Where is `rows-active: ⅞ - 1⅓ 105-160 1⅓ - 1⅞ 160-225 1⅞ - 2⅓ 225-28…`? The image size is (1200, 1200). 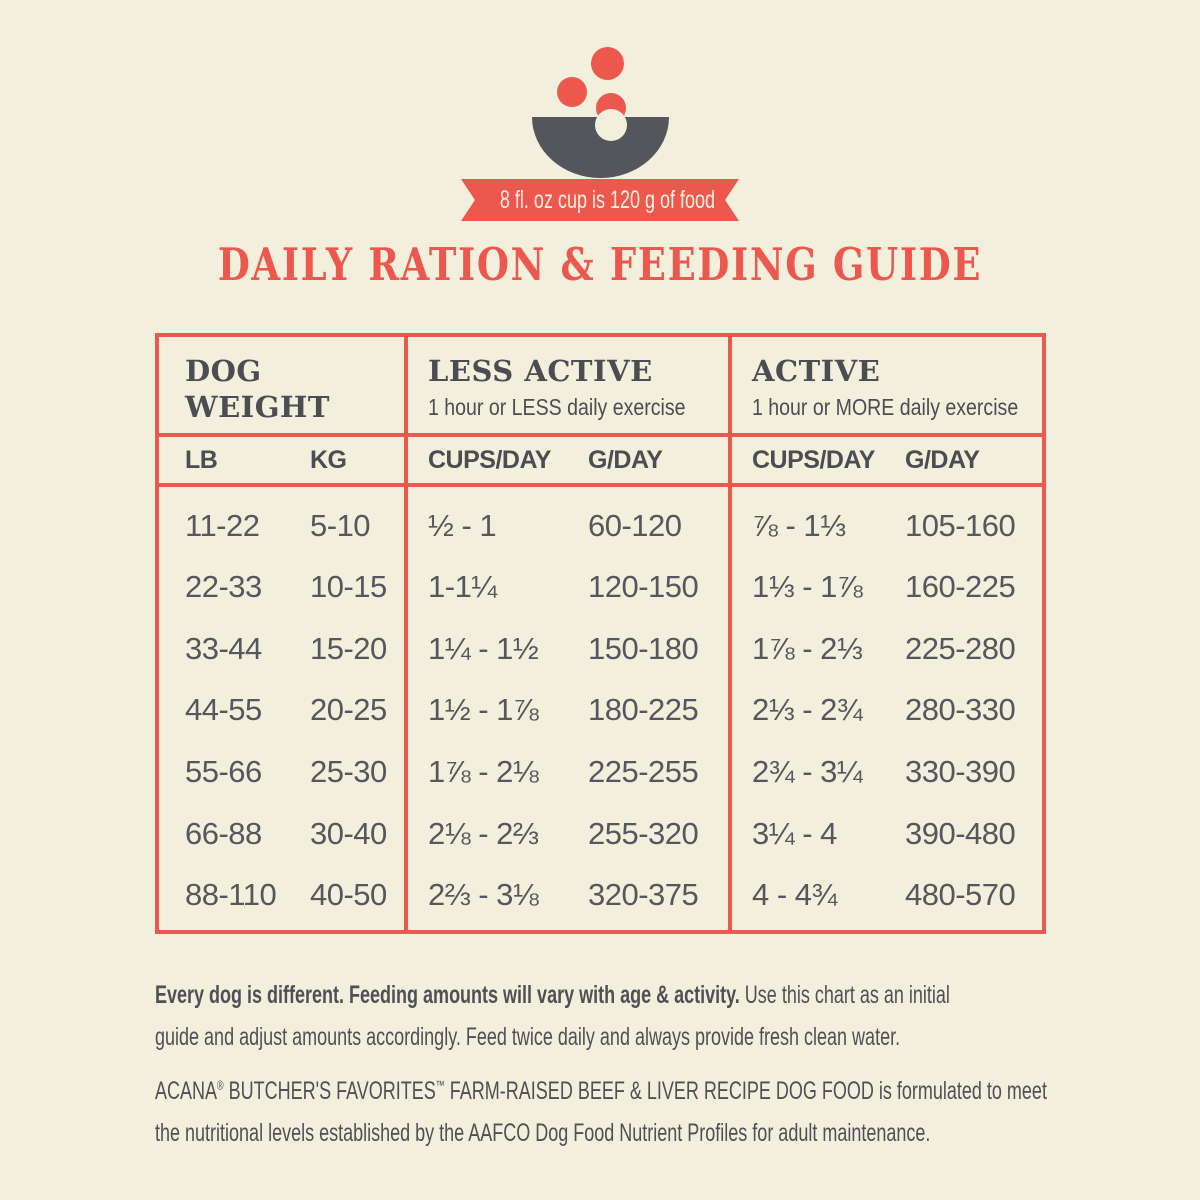
rows-active: ⅞ - 1⅓ 105-160 1⅓ - 1⅞ 160-225 1⅞ - 2⅓ 225-28… is located at coordinates (887, 708).